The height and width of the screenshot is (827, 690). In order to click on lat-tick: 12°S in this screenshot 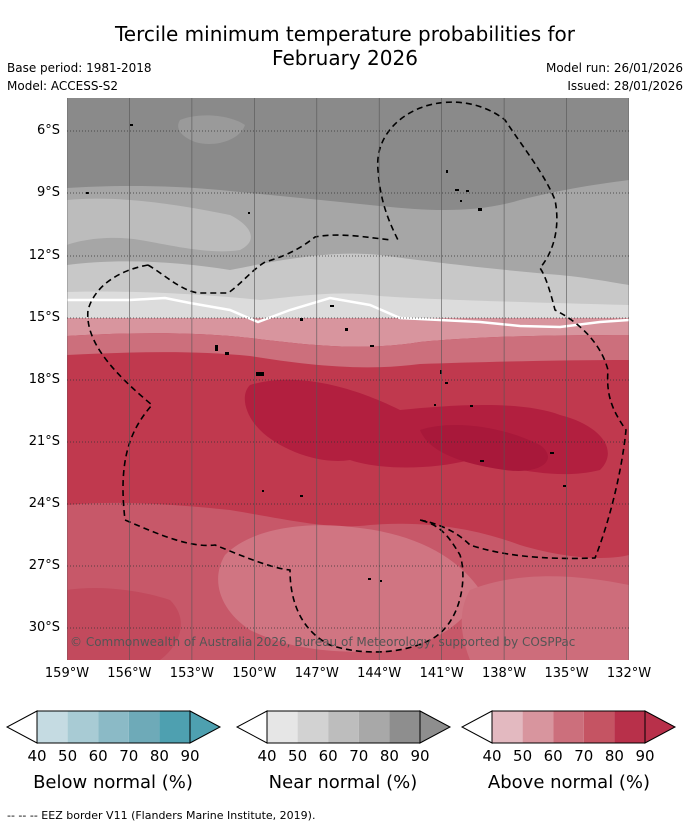, I will do `click(44, 255)`.